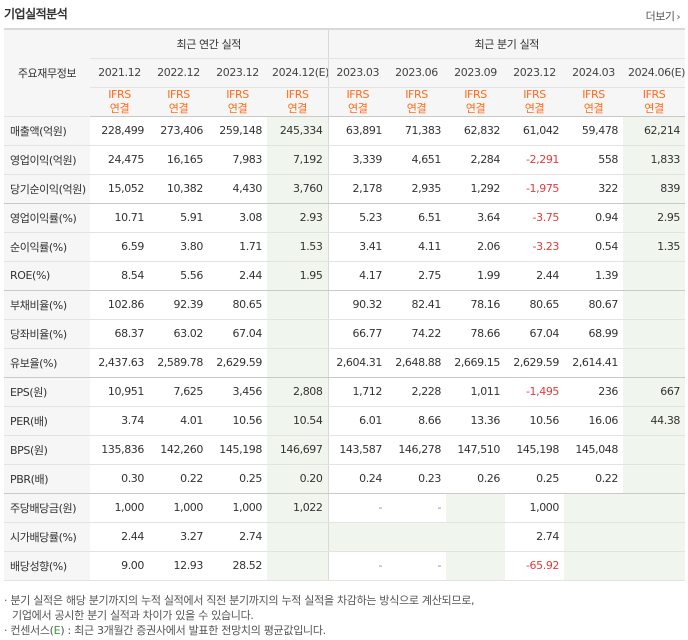 The height and width of the screenshot is (640, 688). I want to click on table-cell: 1.39, so click(594, 276).